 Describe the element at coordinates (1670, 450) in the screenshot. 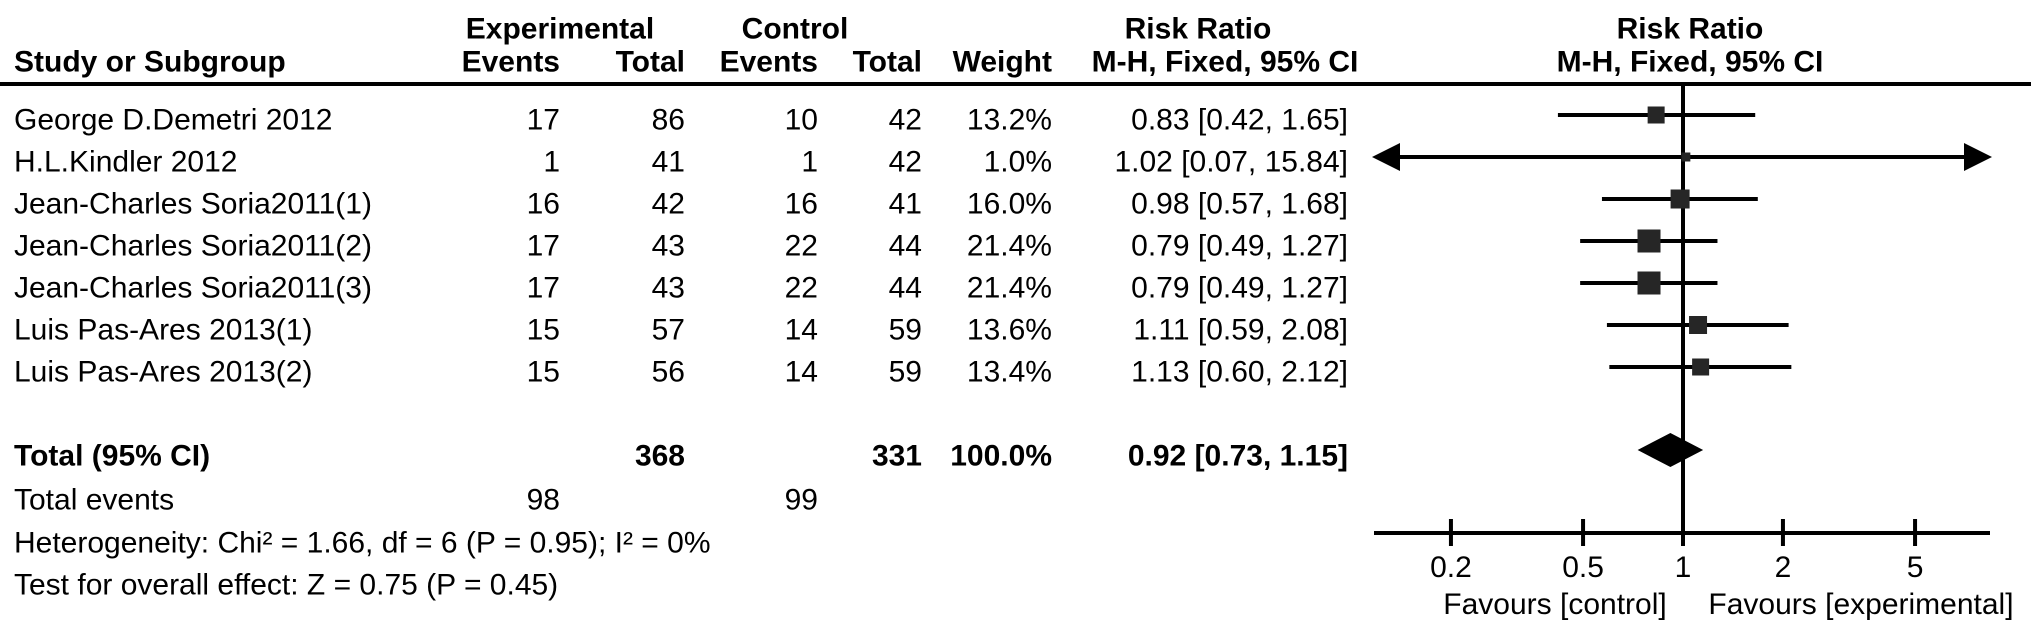

I see `total-diamond` at that location.